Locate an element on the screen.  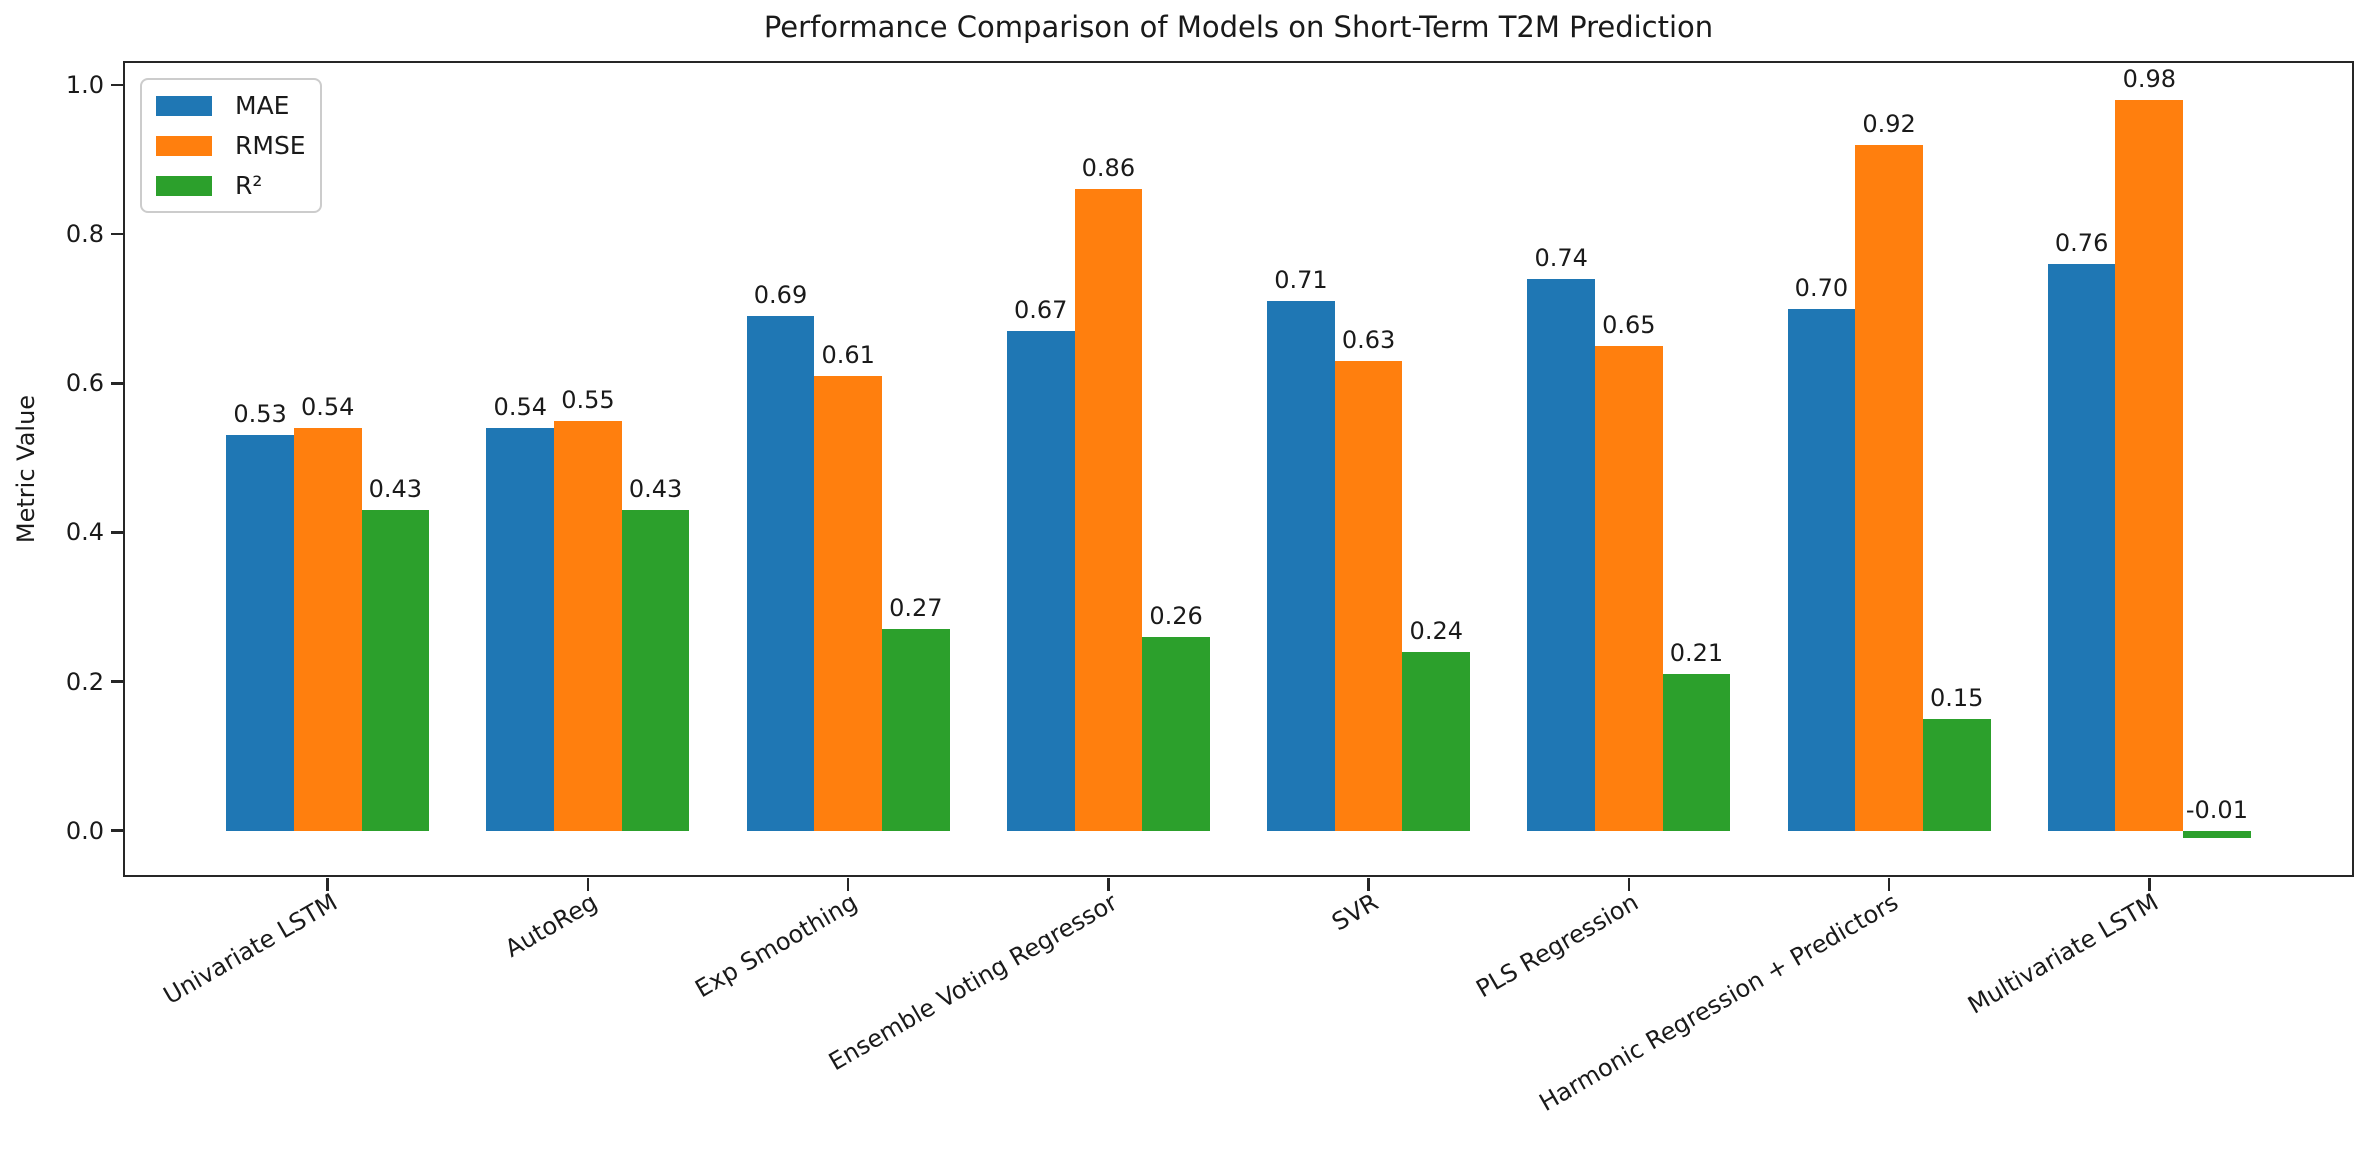
bar-value-label: 0.24 is located at coordinates (1436, 630).